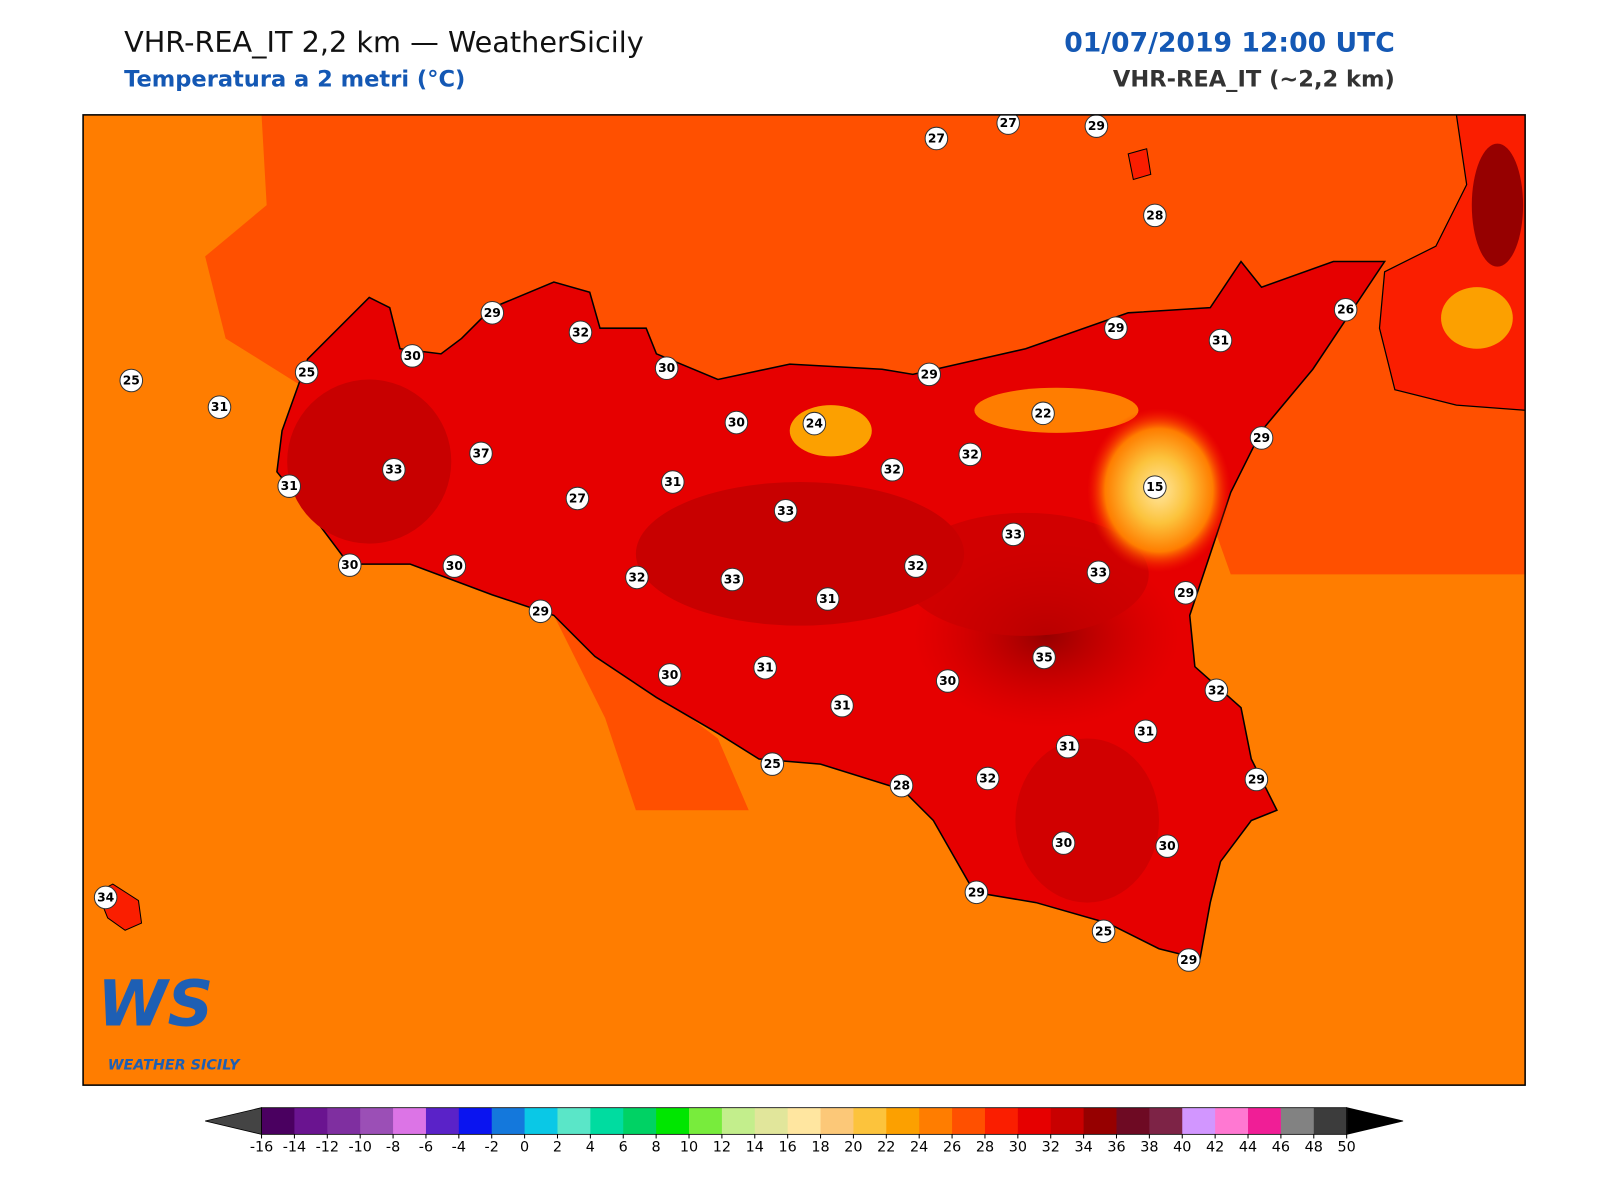 The image size is (1600, 1200). I want to click on station: 37, so click(481, 453).